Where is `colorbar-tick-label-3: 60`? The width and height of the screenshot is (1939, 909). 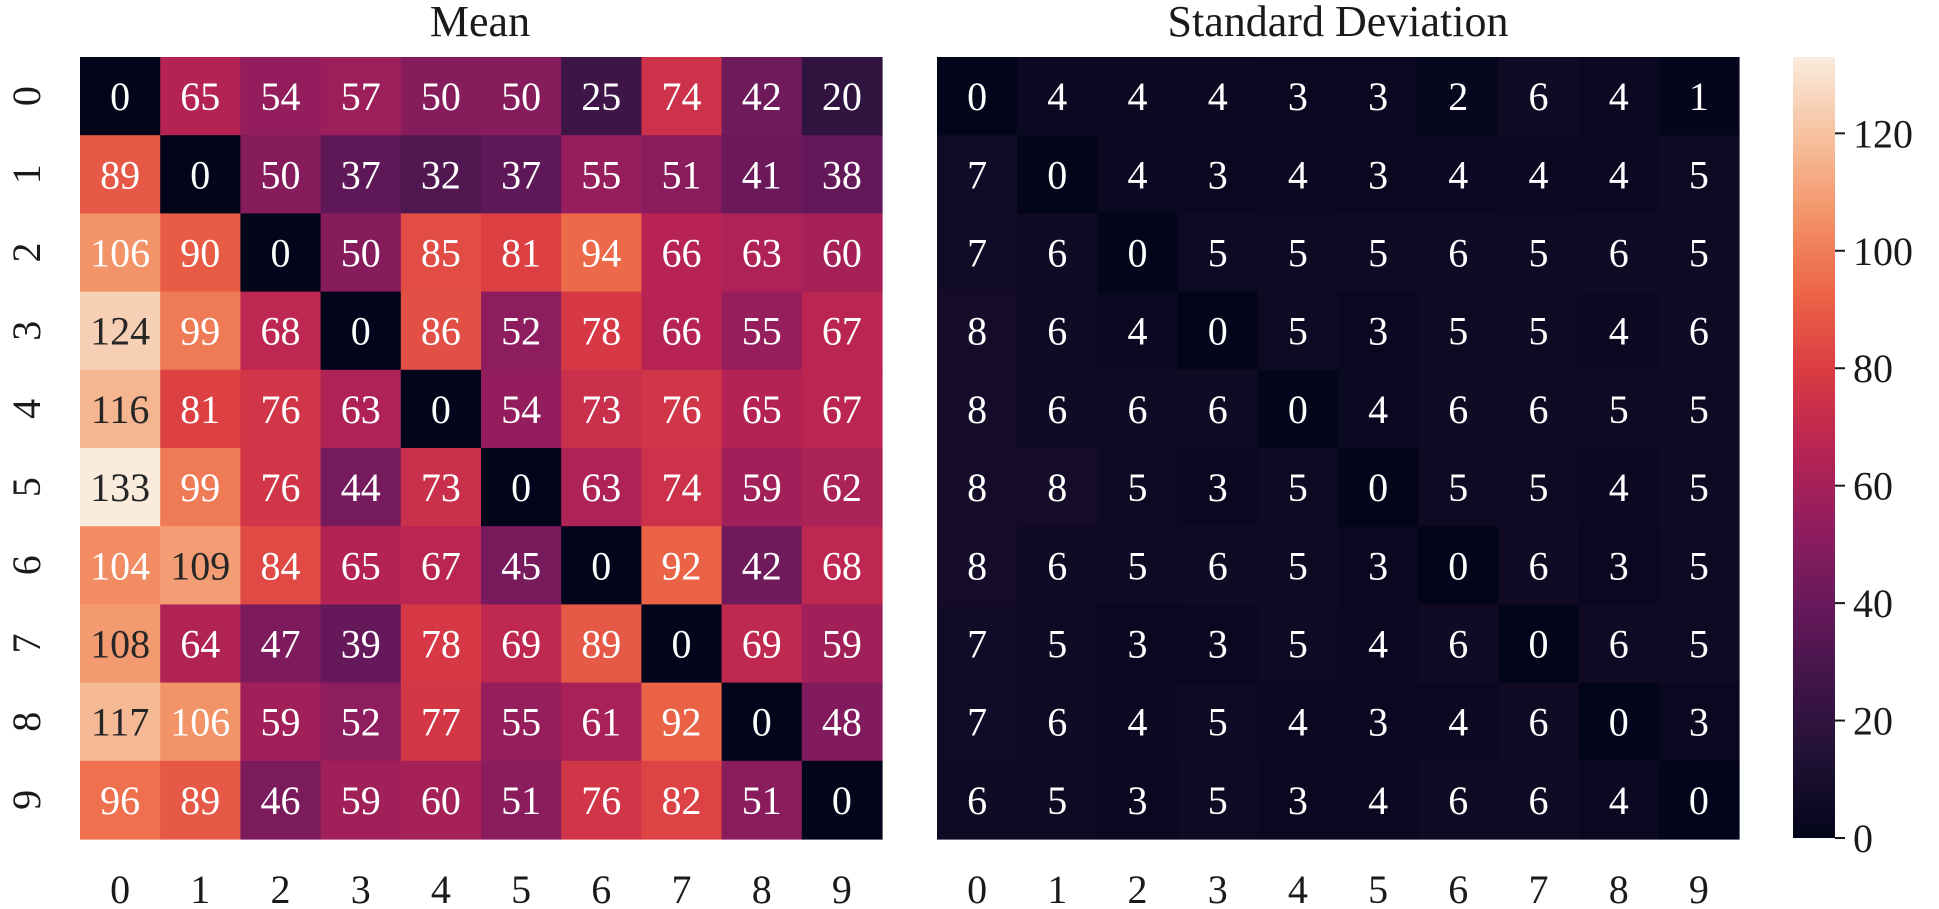
colorbar-tick-label-3: 60 is located at coordinates (1873, 486).